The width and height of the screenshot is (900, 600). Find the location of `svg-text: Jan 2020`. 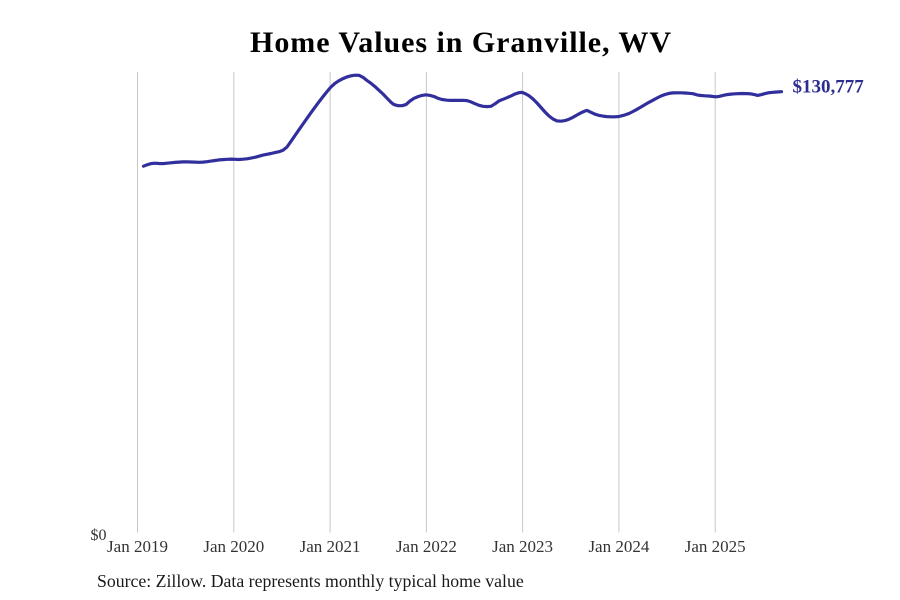

svg-text: Jan 2020 is located at coordinates (233, 546).